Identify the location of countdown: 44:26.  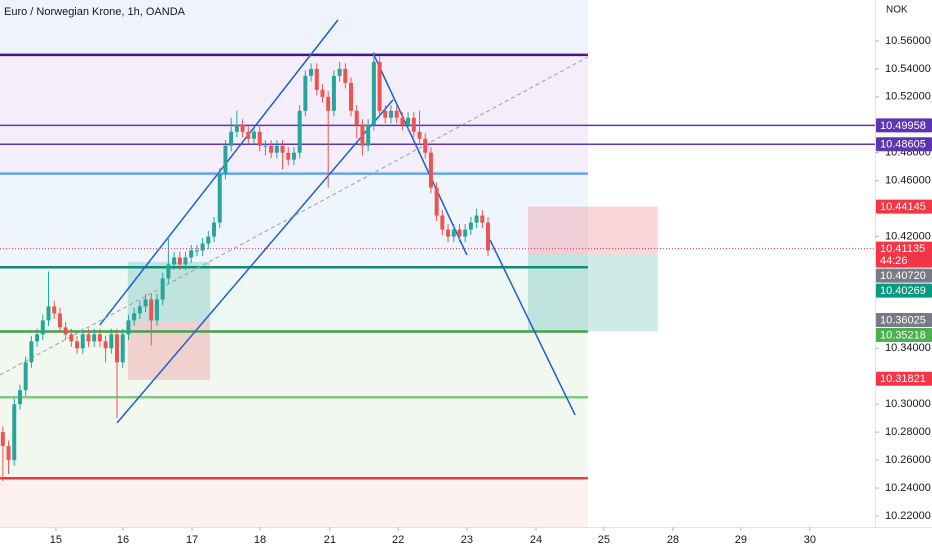
(894, 261).